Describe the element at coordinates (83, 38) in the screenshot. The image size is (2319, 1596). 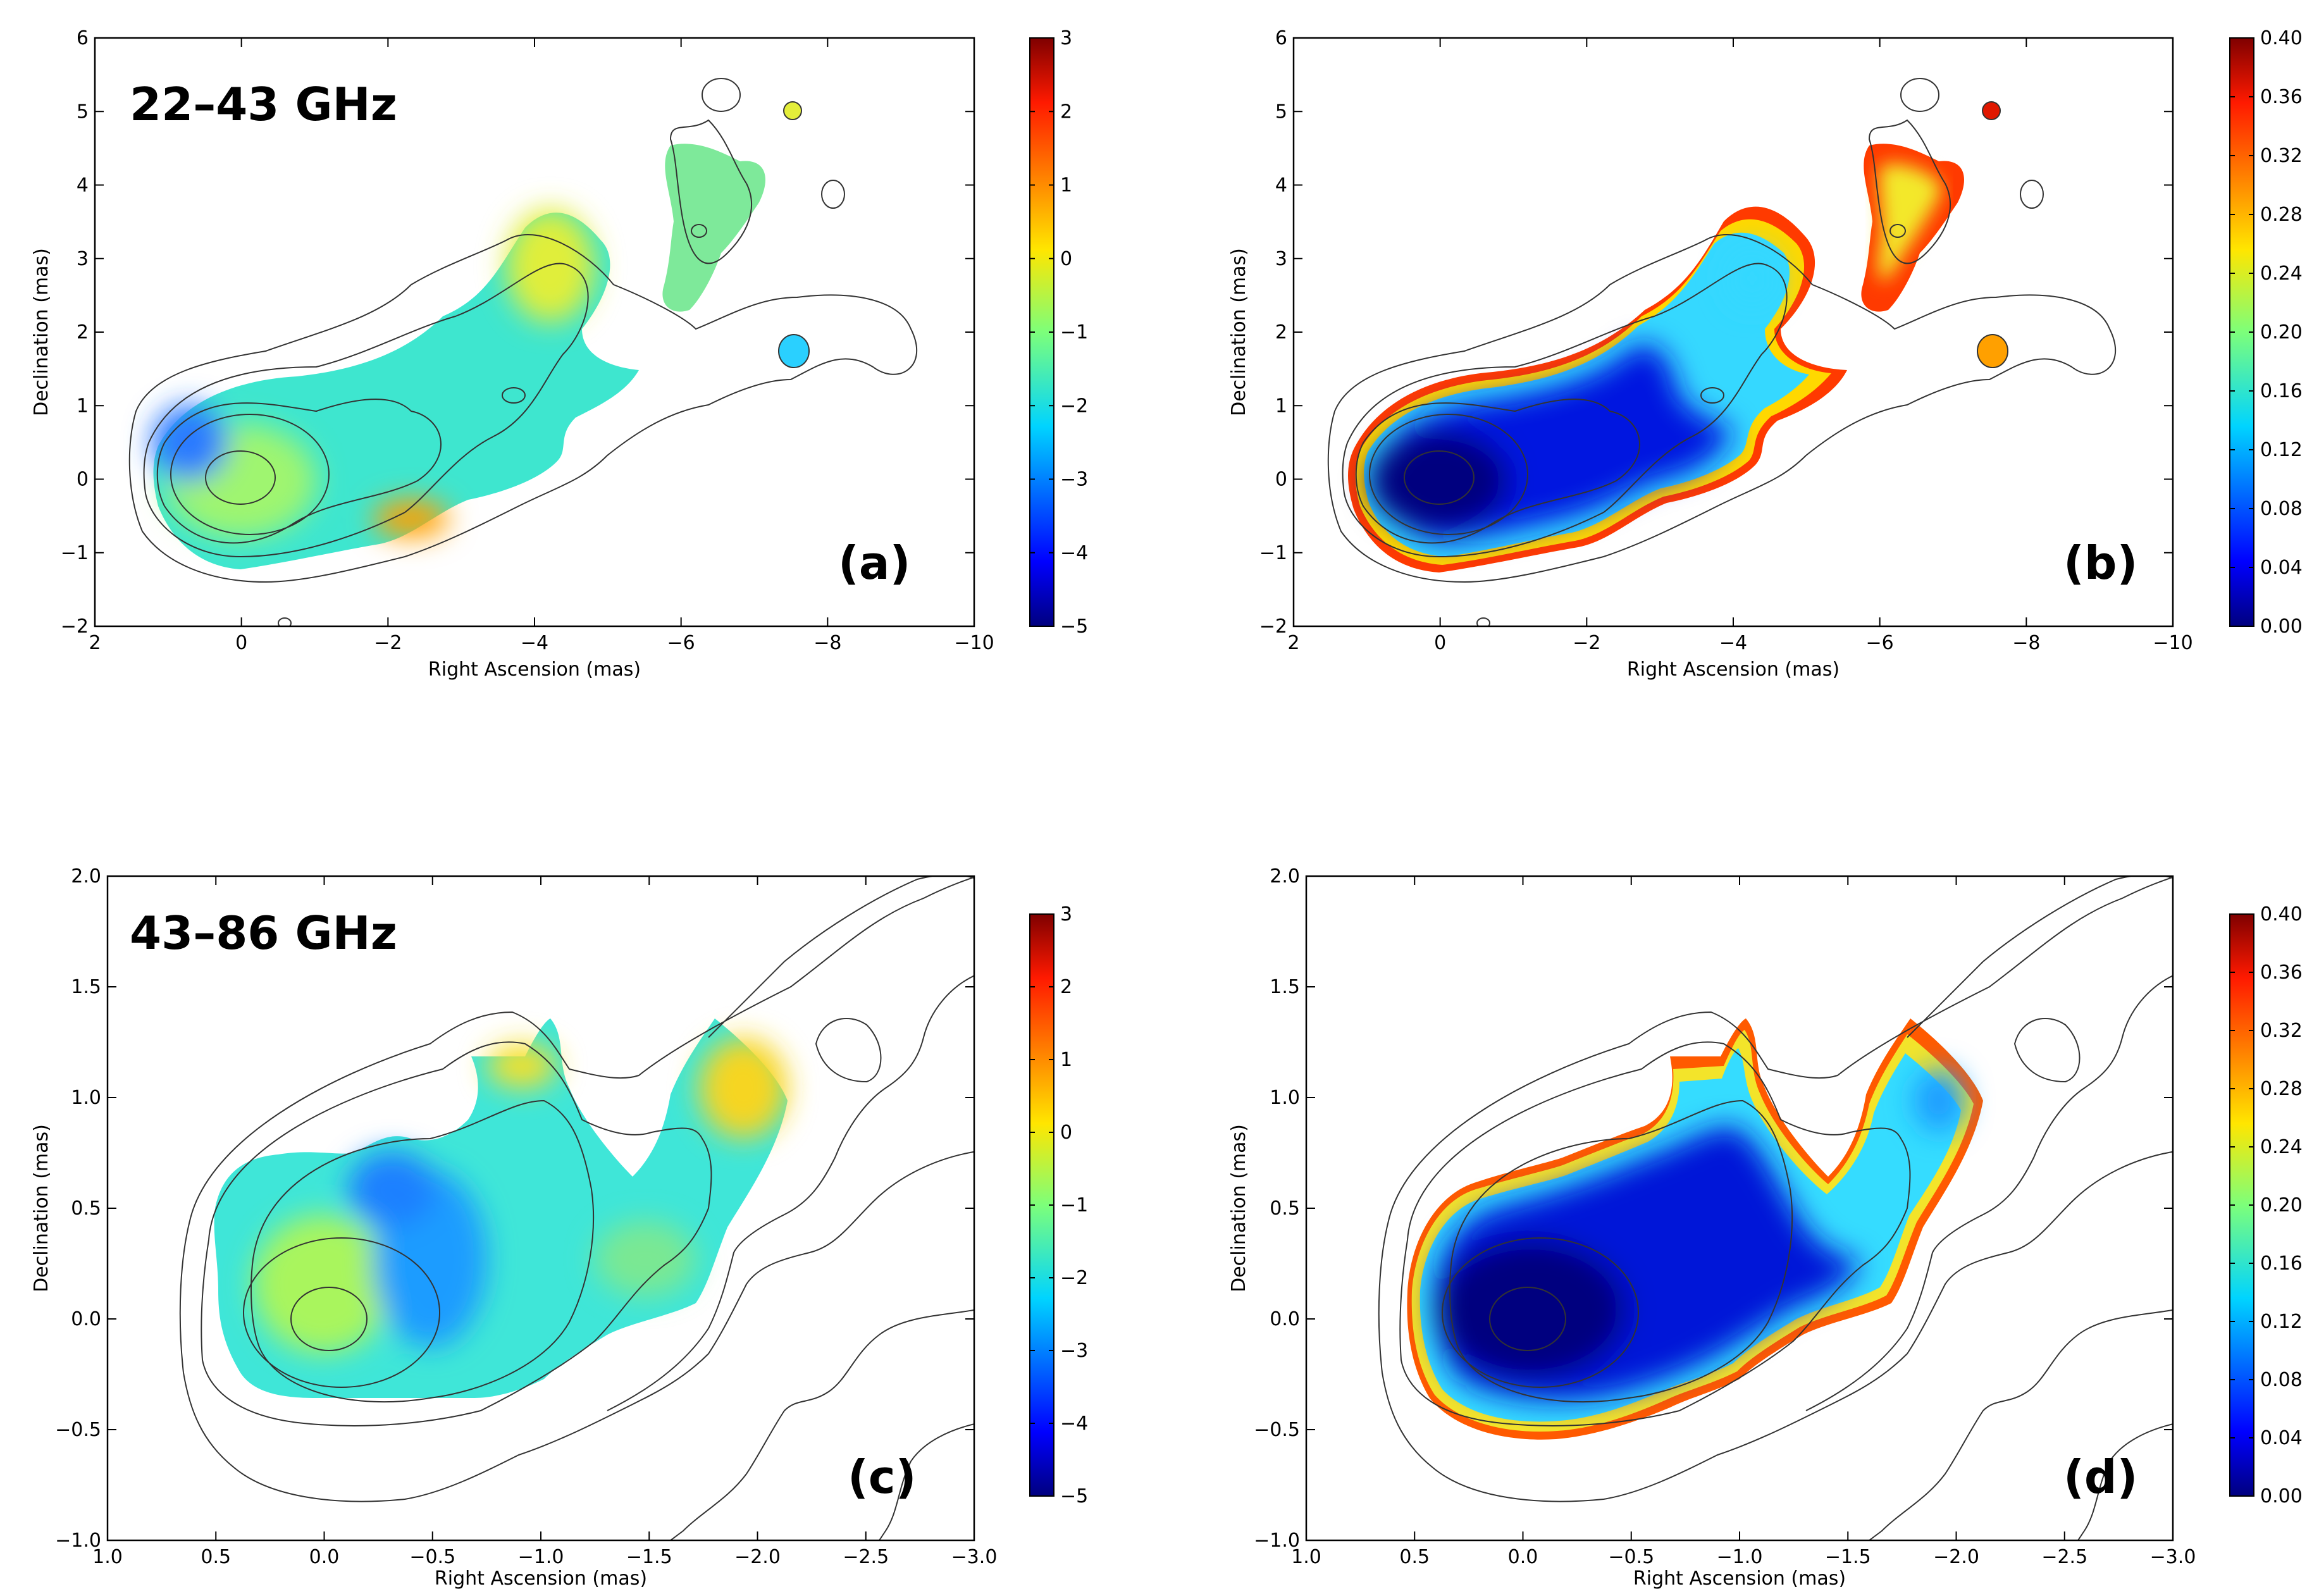
I see `y-tick-label: 6` at that location.